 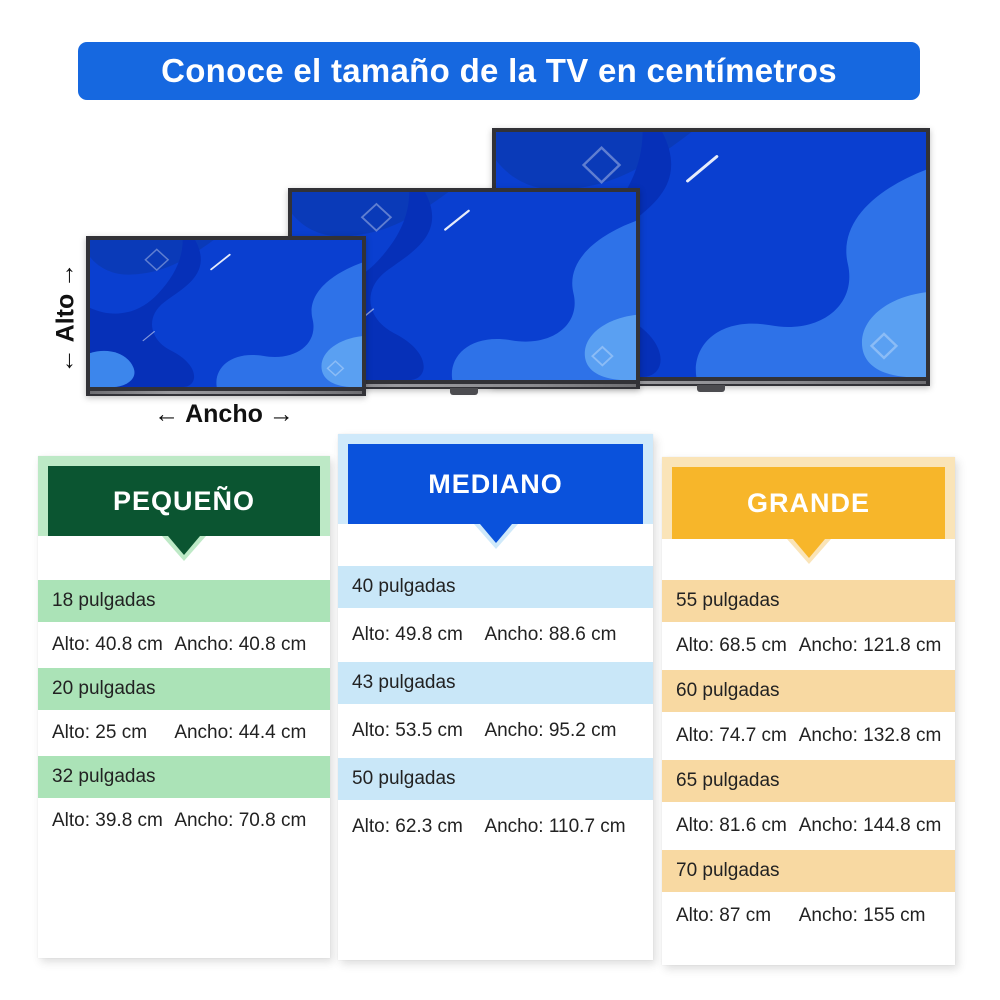 What do you see at coordinates (407, 826) in the screenshot?
I see `alto-value: Alto: 62.3 cm` at bounding box center [407, 826].